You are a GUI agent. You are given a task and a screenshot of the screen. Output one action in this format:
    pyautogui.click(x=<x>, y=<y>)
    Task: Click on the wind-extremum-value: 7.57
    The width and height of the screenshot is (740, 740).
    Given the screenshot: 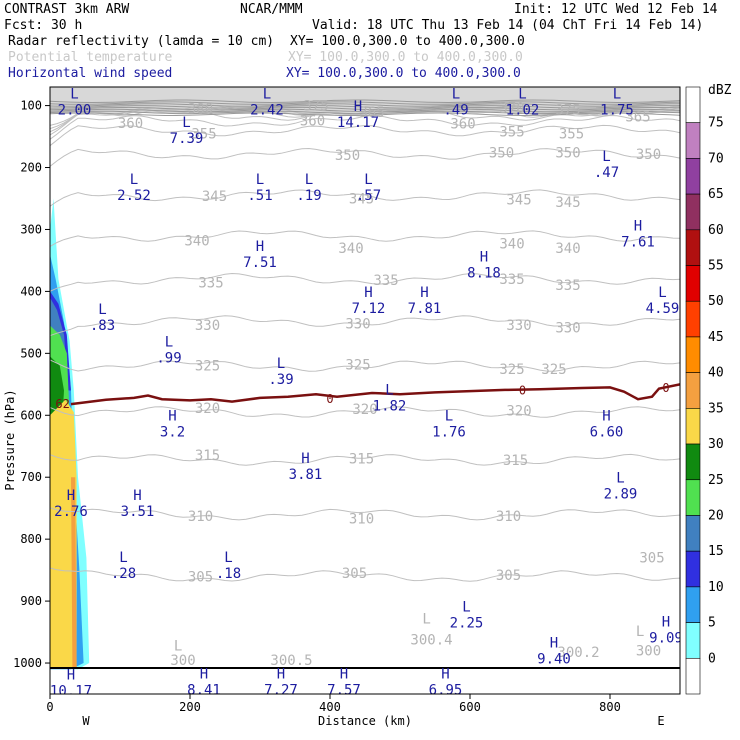 What is the action you would take?
    pyautogui.click(x=344, y=690)
    